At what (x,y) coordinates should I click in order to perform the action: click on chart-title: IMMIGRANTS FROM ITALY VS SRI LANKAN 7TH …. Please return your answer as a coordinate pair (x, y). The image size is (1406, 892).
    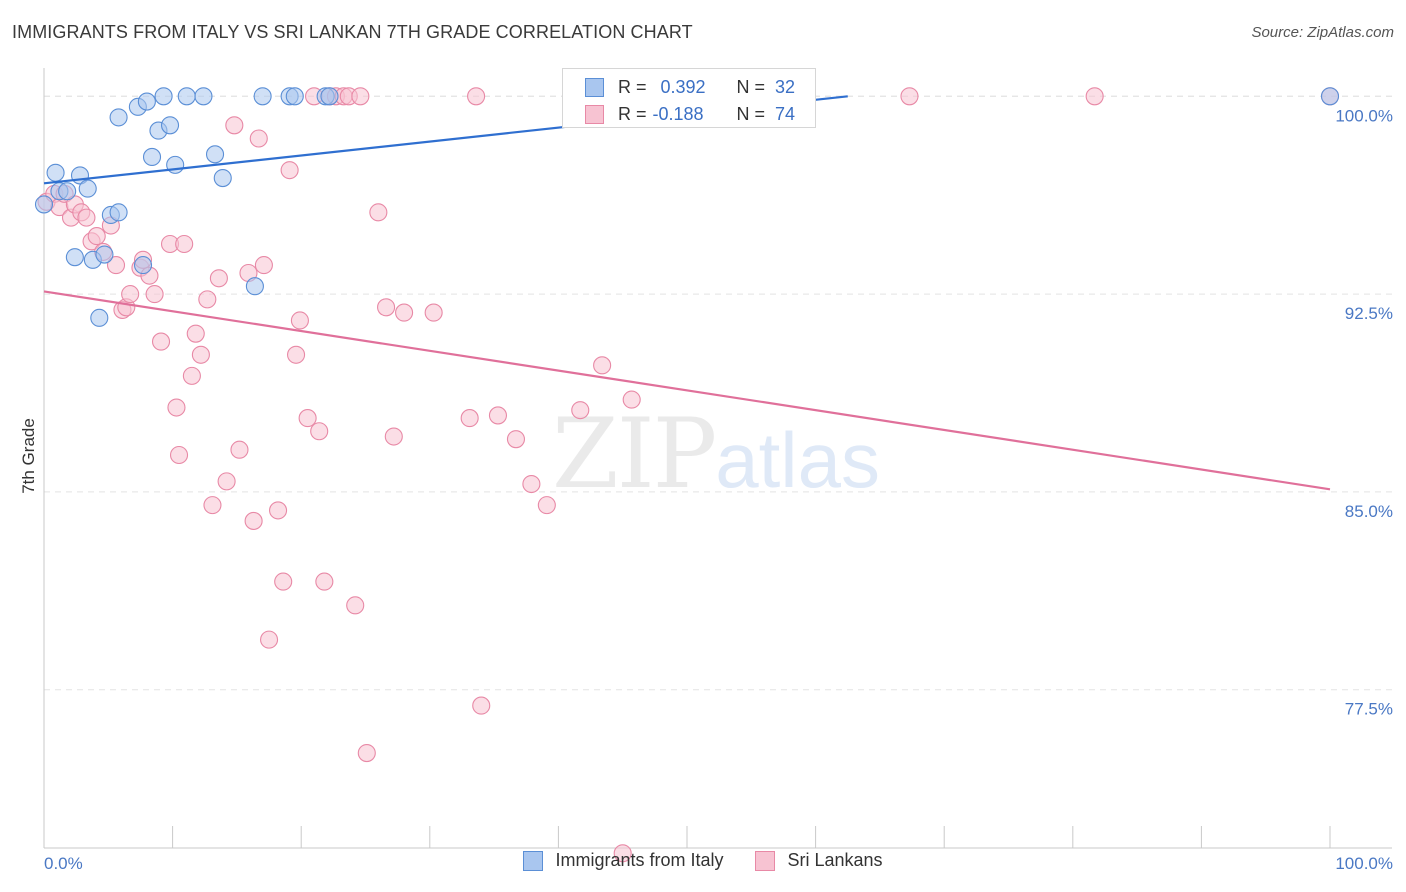
    Looking at the image, I should click on (352, 32).